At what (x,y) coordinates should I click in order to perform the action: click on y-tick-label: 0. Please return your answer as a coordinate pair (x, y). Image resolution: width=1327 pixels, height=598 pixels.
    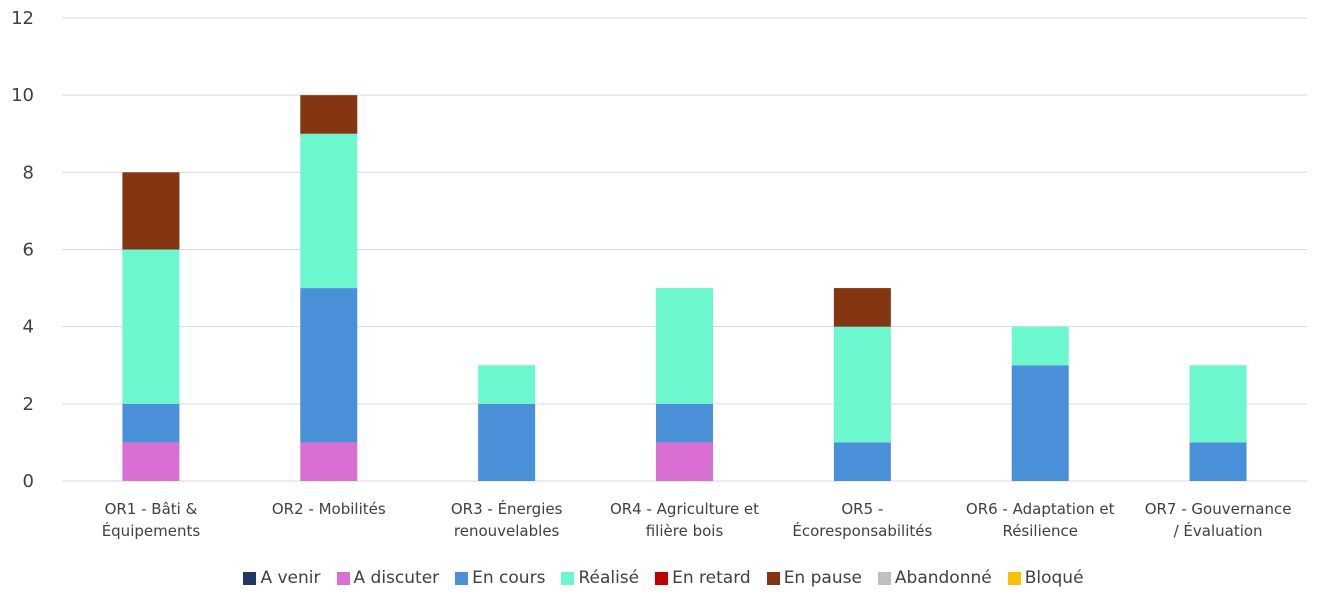
    Looking at the image, I should click on (28, 481).